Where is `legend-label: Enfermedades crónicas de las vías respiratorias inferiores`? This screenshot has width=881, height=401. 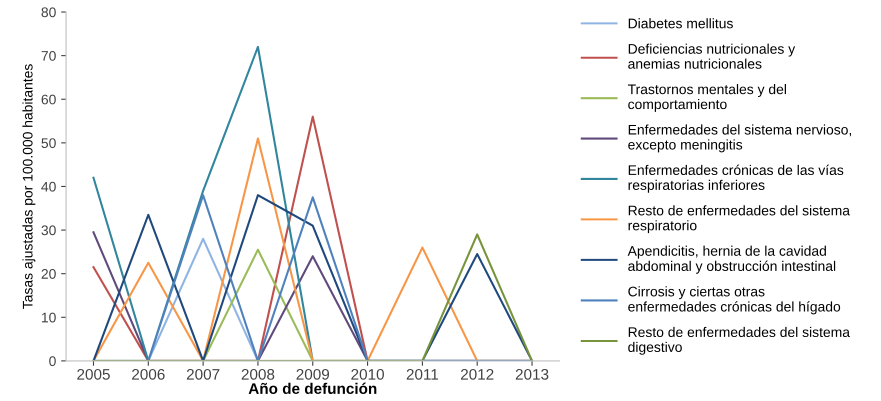
legend-label: Enfermedades crónicas de las vías respiratorias inferiores is located at coordinates (736, 178).